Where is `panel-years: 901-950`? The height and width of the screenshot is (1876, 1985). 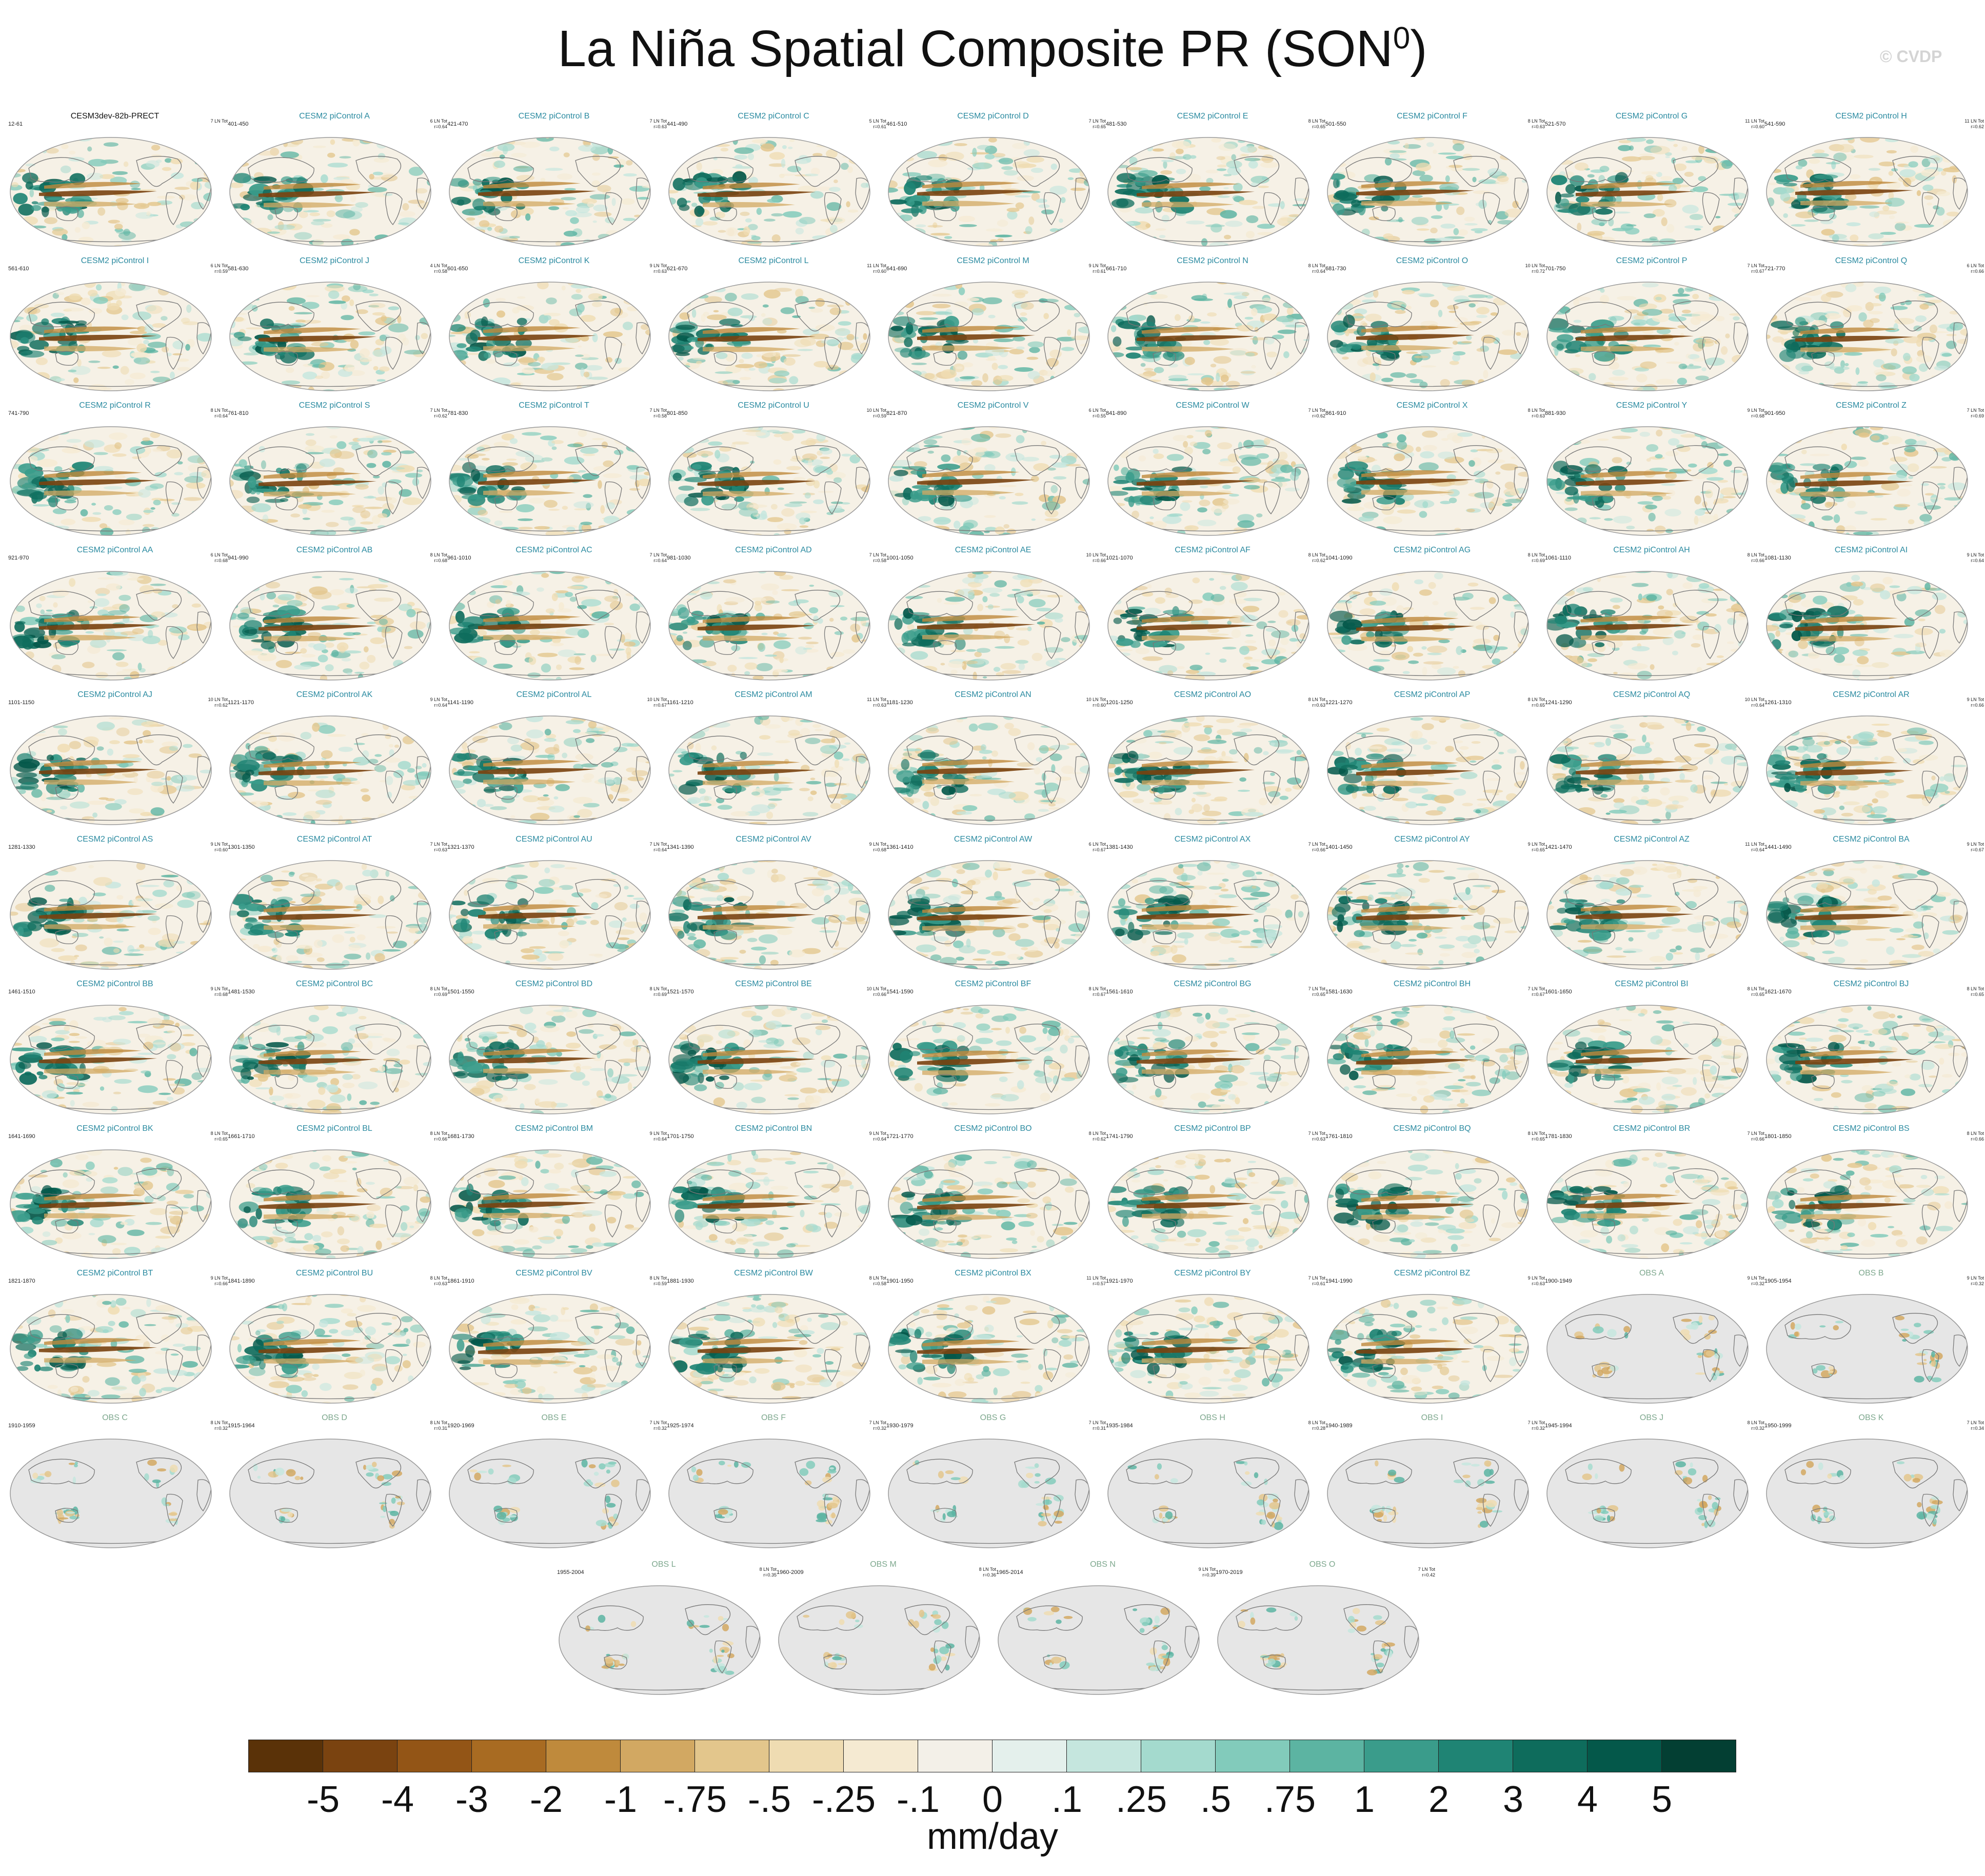 panel-years: 901-950 is located at coordinates (1774, 413).